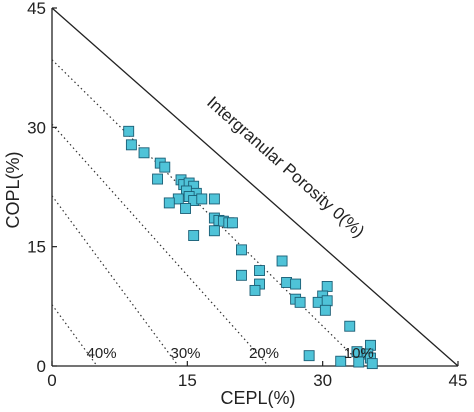 This screenshot has height=412, width=474. What do you see at coordinates (322, 380) in the screenshot?
I see `x-tick-label: 30` at bounding box center [322, 380].